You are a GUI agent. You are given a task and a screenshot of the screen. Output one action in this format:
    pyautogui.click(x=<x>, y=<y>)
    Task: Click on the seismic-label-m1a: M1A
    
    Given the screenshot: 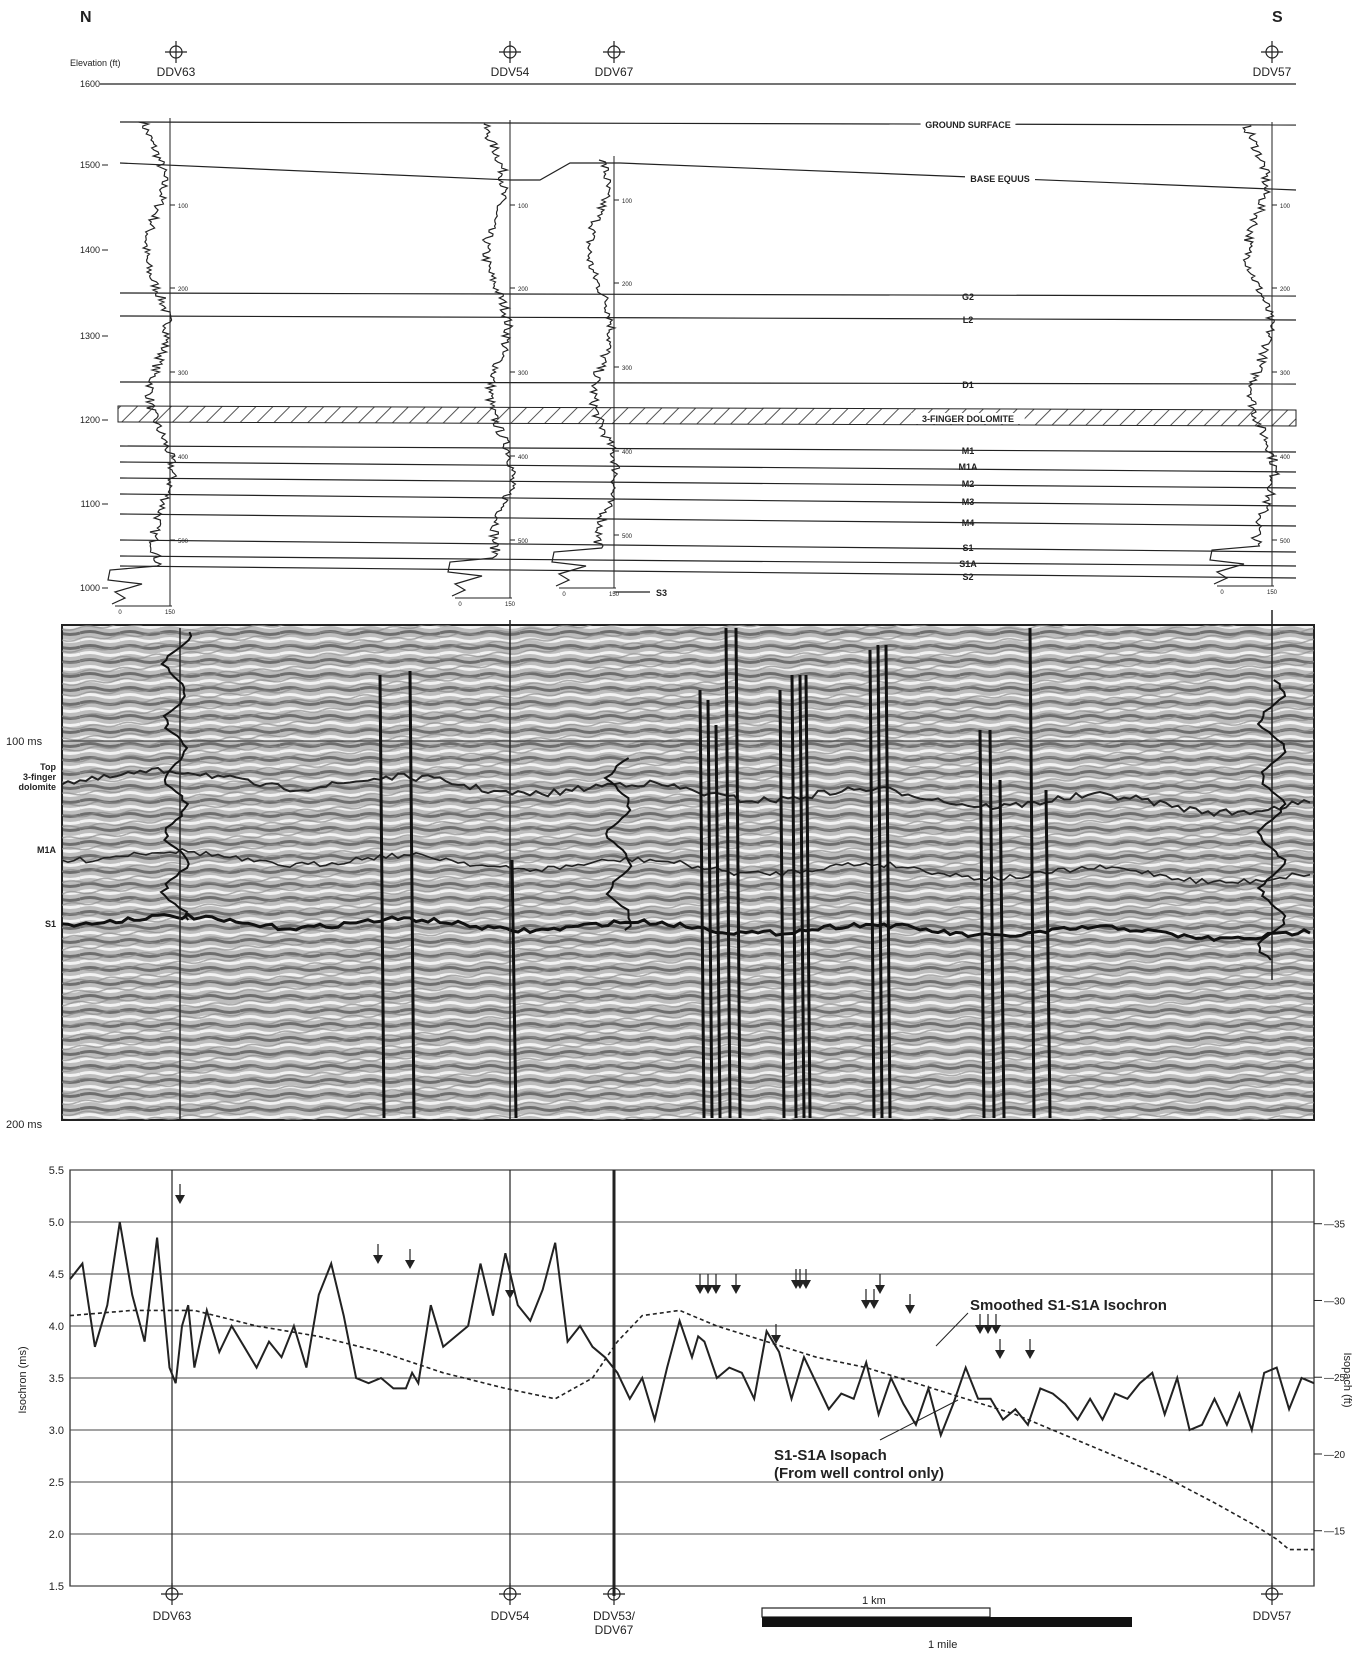 What is the action you would take?
    pyautogui.click(x=47, y=850)
    